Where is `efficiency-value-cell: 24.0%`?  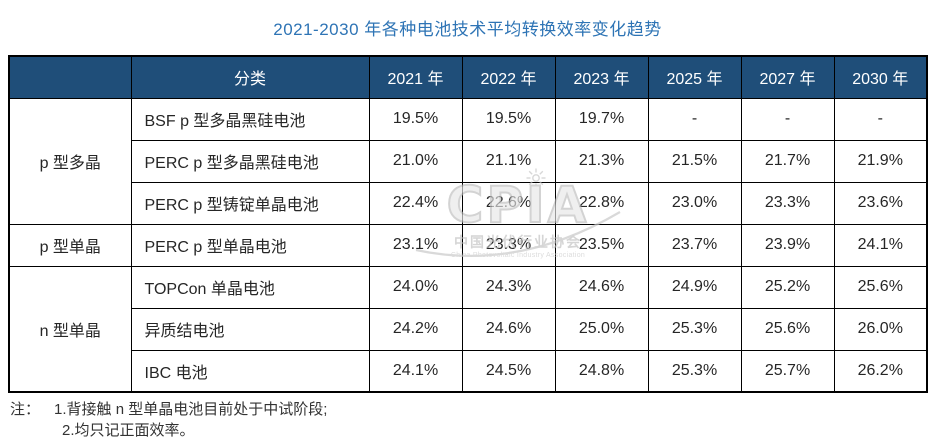
efficiency-value-cell: 24.0% is located at coordinates (415, 287).